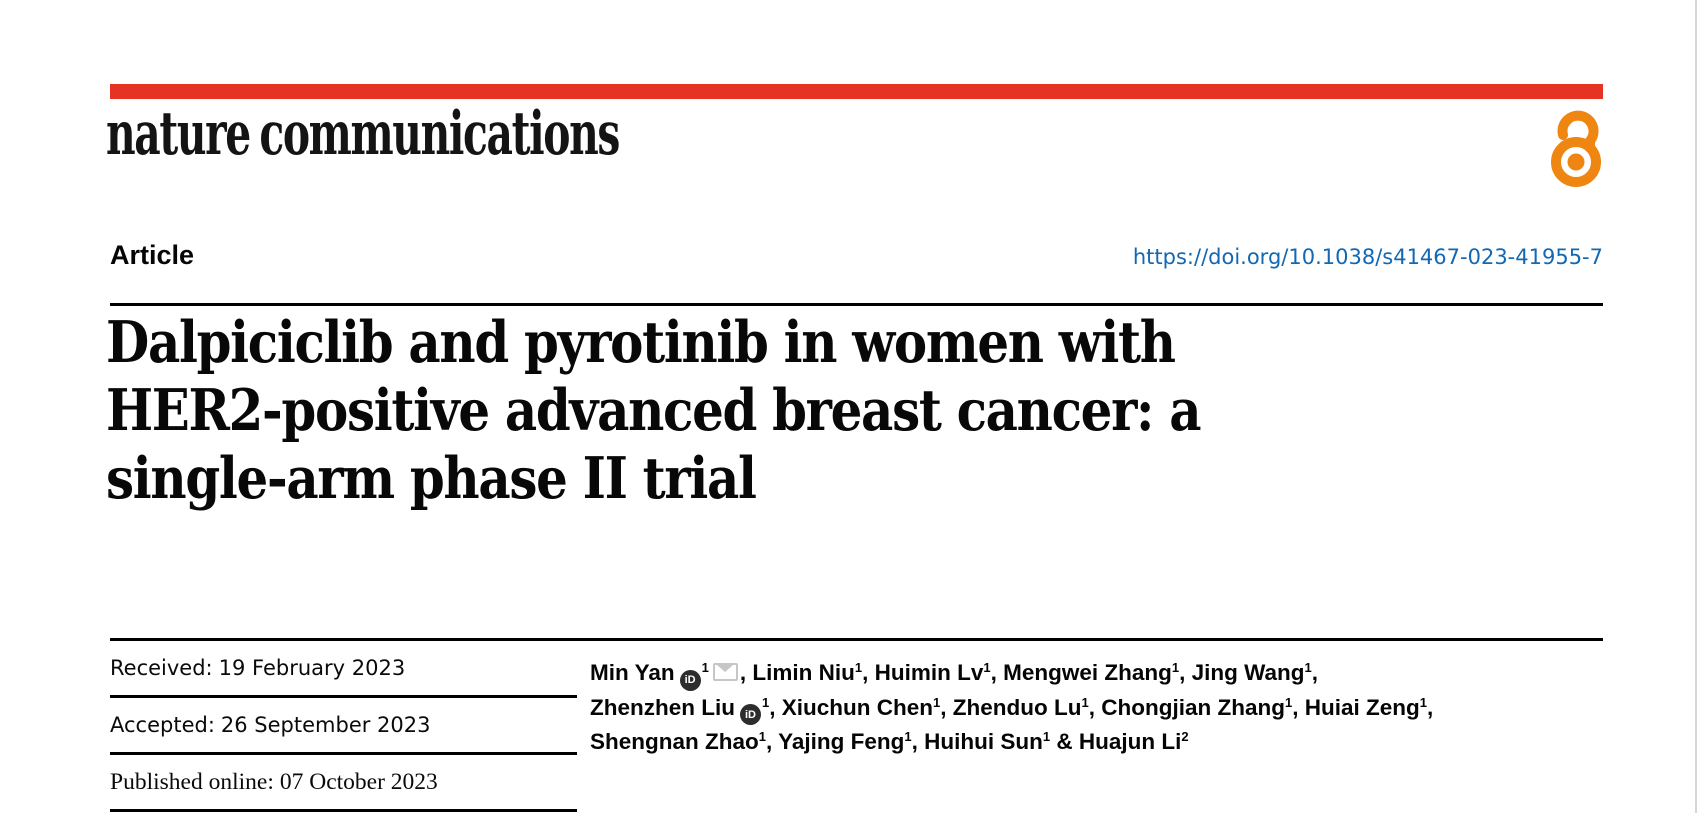 The image size is (1701, 813). What do you see at coordinates (857, 707) in the screenshot?
I see `author-name: Xiuchun Chen` at bounding box center [857, 707].